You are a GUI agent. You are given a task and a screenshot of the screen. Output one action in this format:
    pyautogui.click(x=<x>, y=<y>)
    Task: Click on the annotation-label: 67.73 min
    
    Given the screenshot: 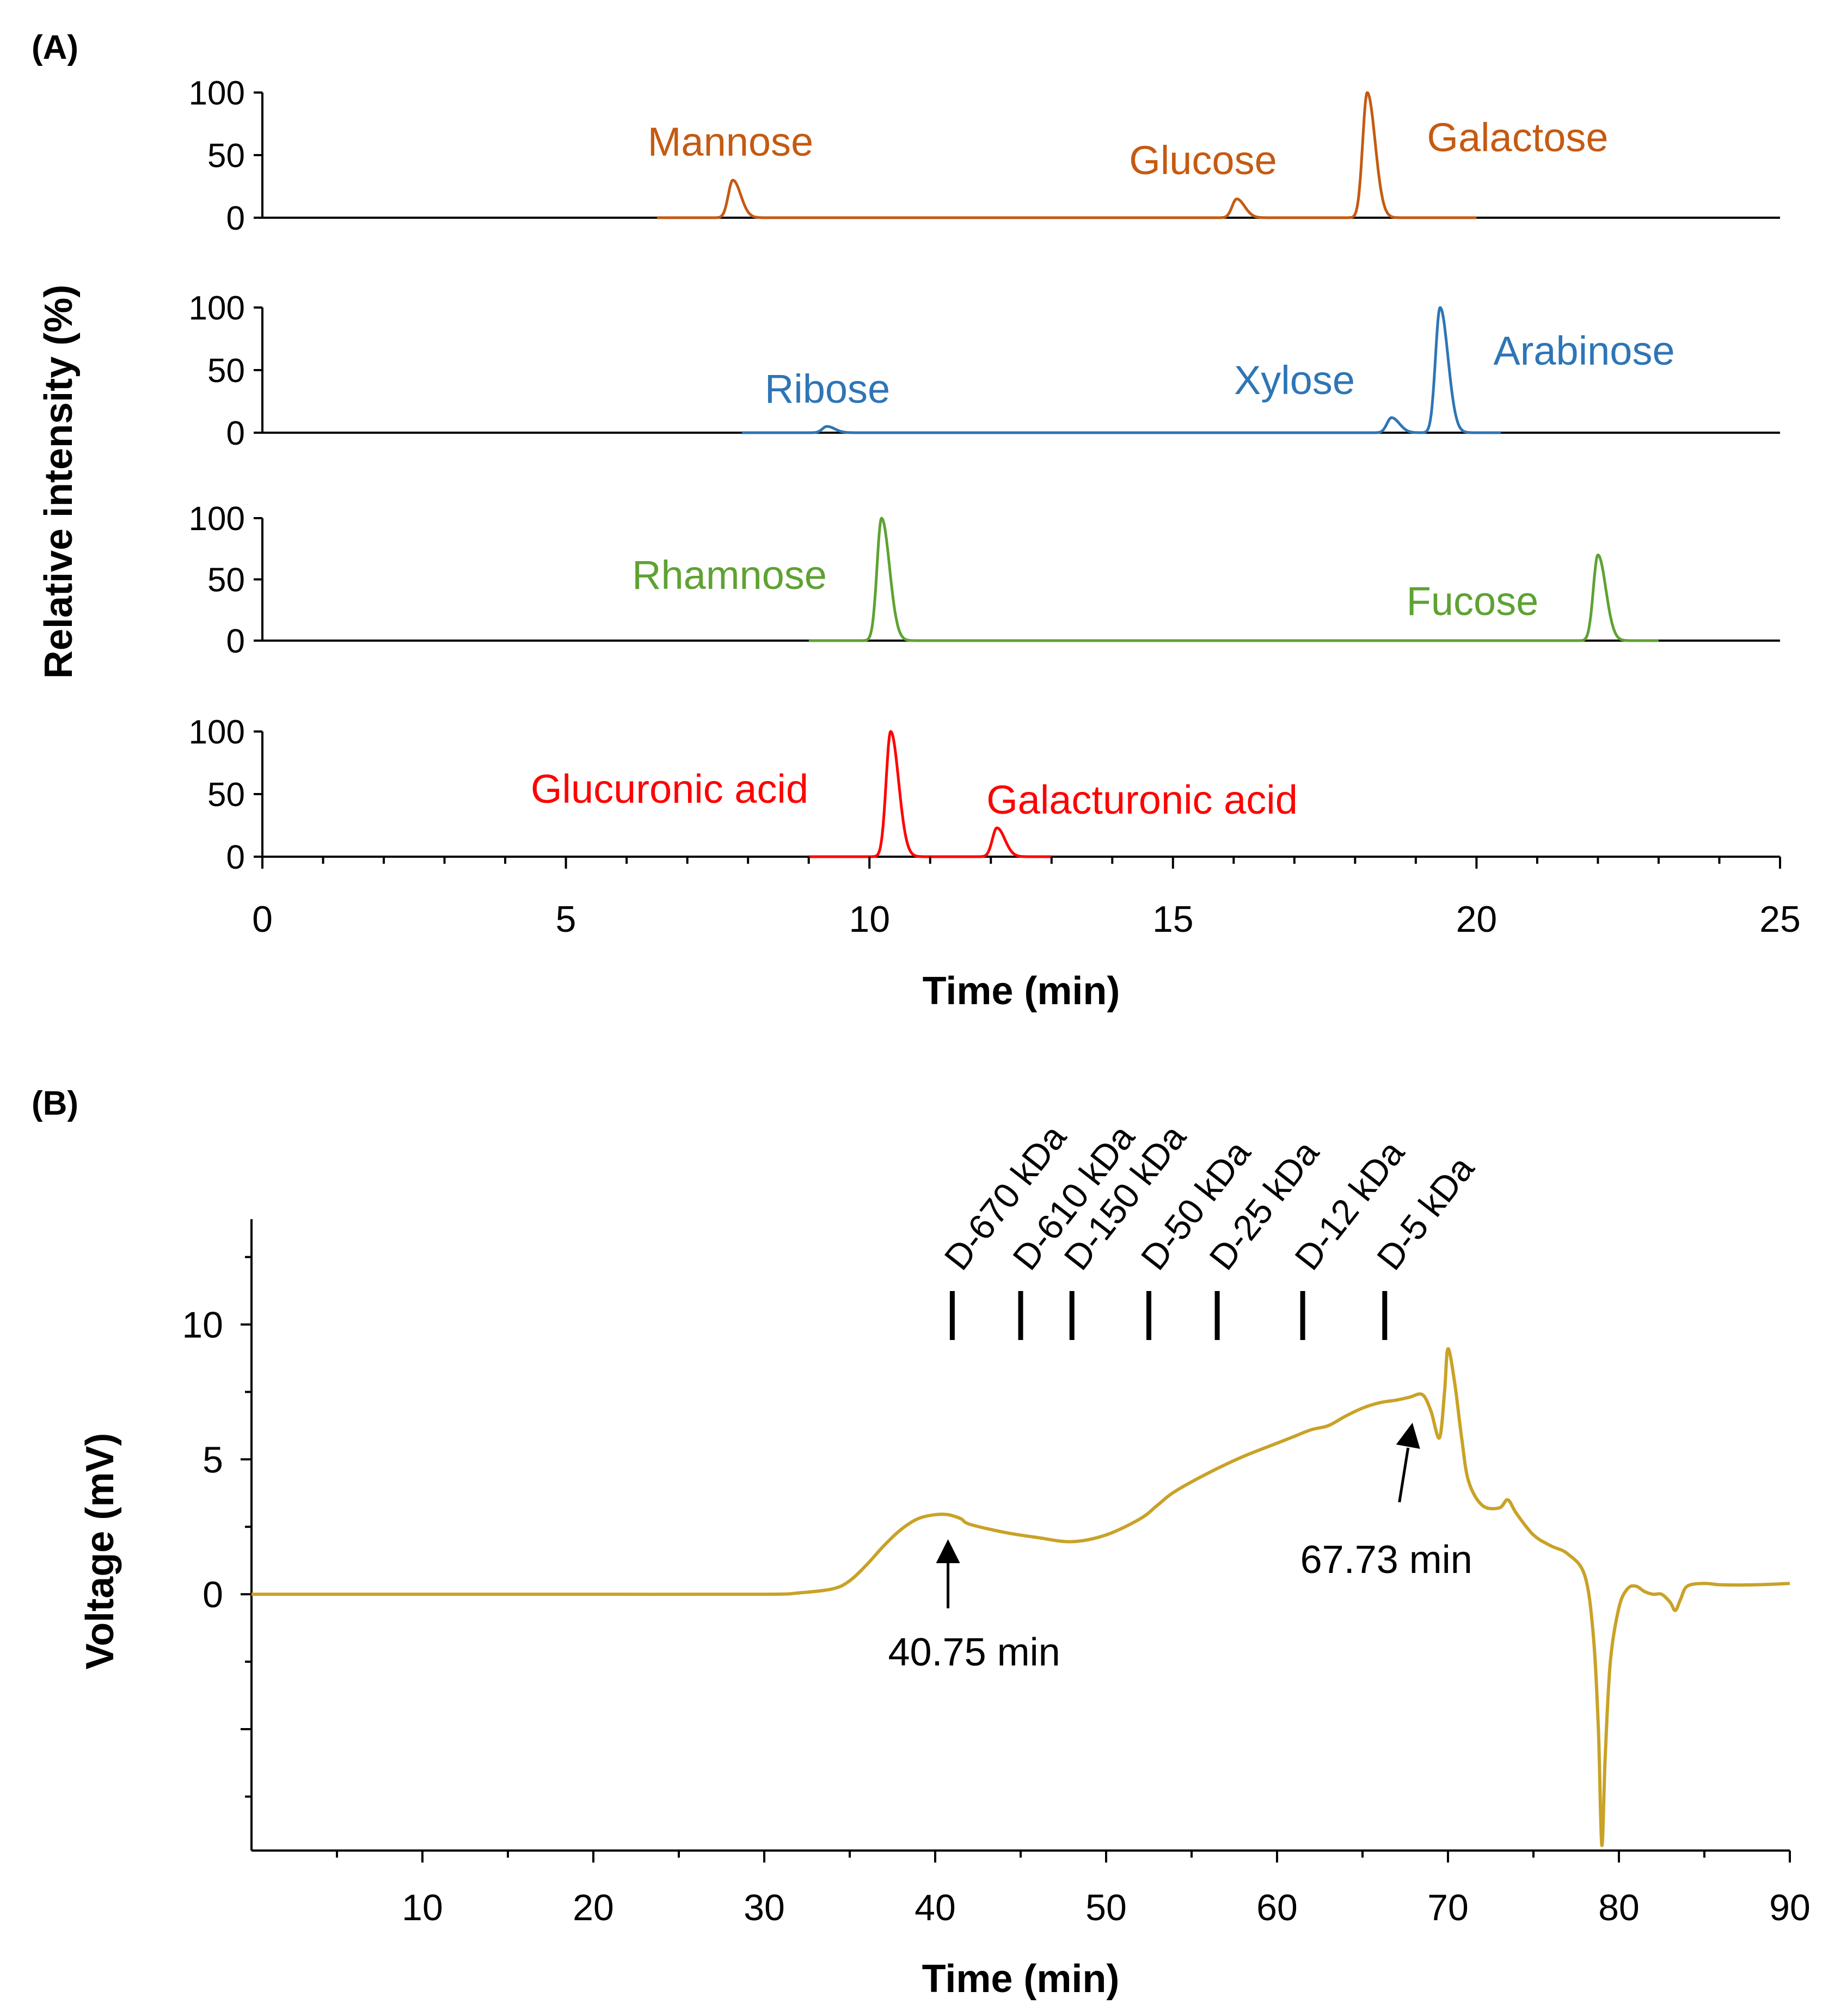 What is the action you would take?
    pyautogui.click(x=1386, y=1560)
    